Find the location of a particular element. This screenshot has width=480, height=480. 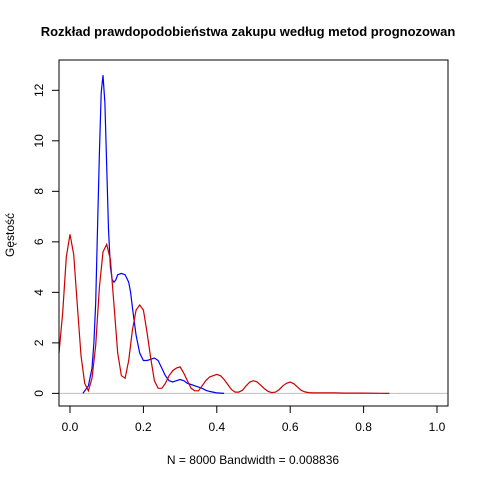

x-tick-label: 0.0 is located at coordinates (70, 427).